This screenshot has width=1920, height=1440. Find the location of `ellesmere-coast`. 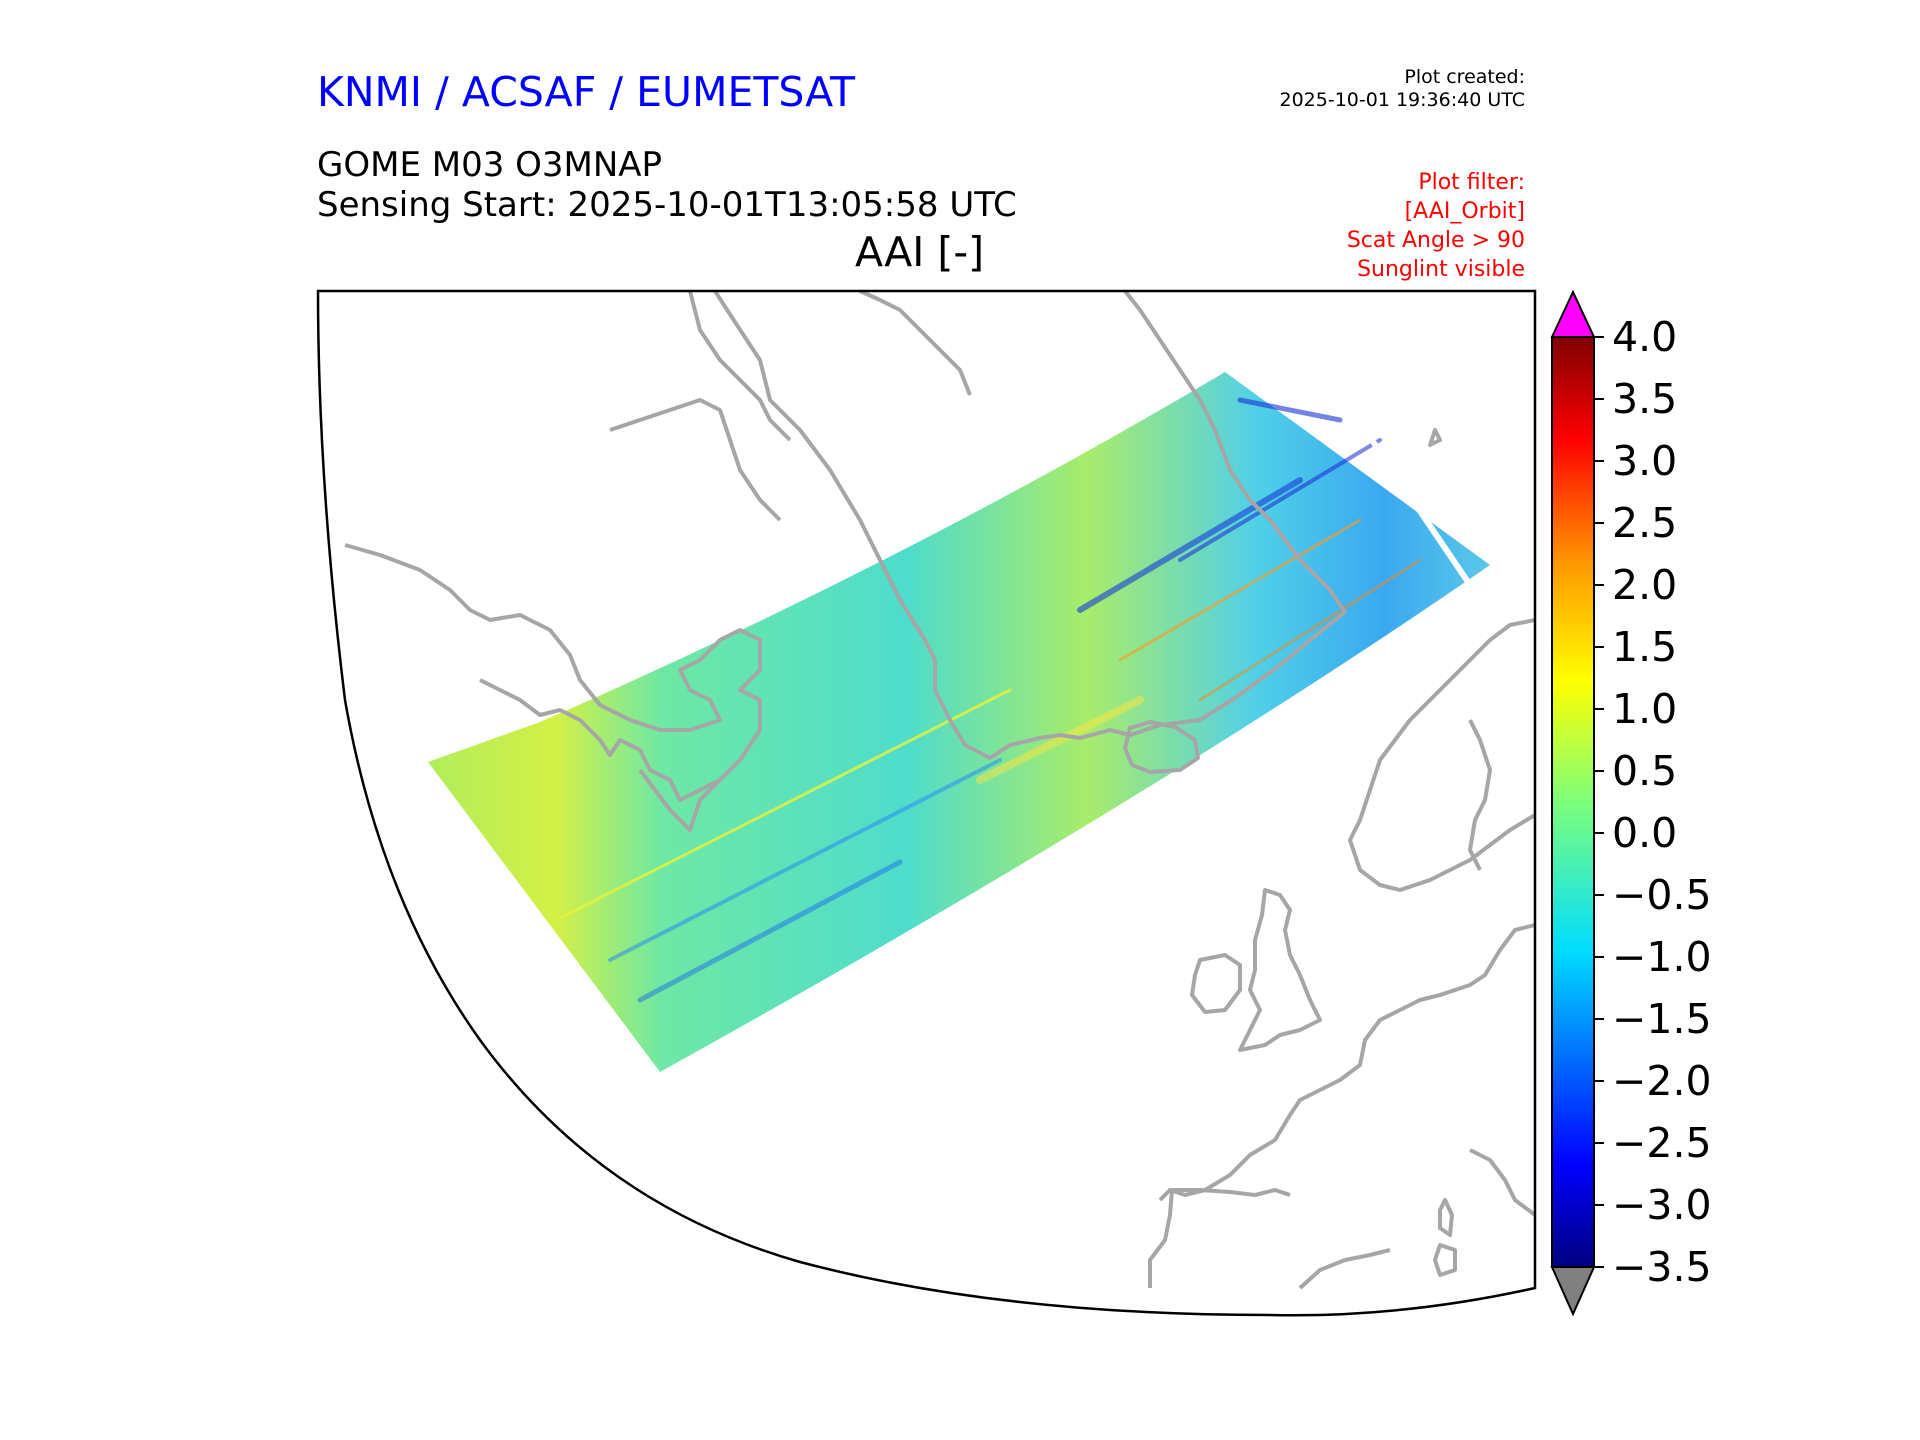

ellesmere-coast is located at coordinates (915, 343).